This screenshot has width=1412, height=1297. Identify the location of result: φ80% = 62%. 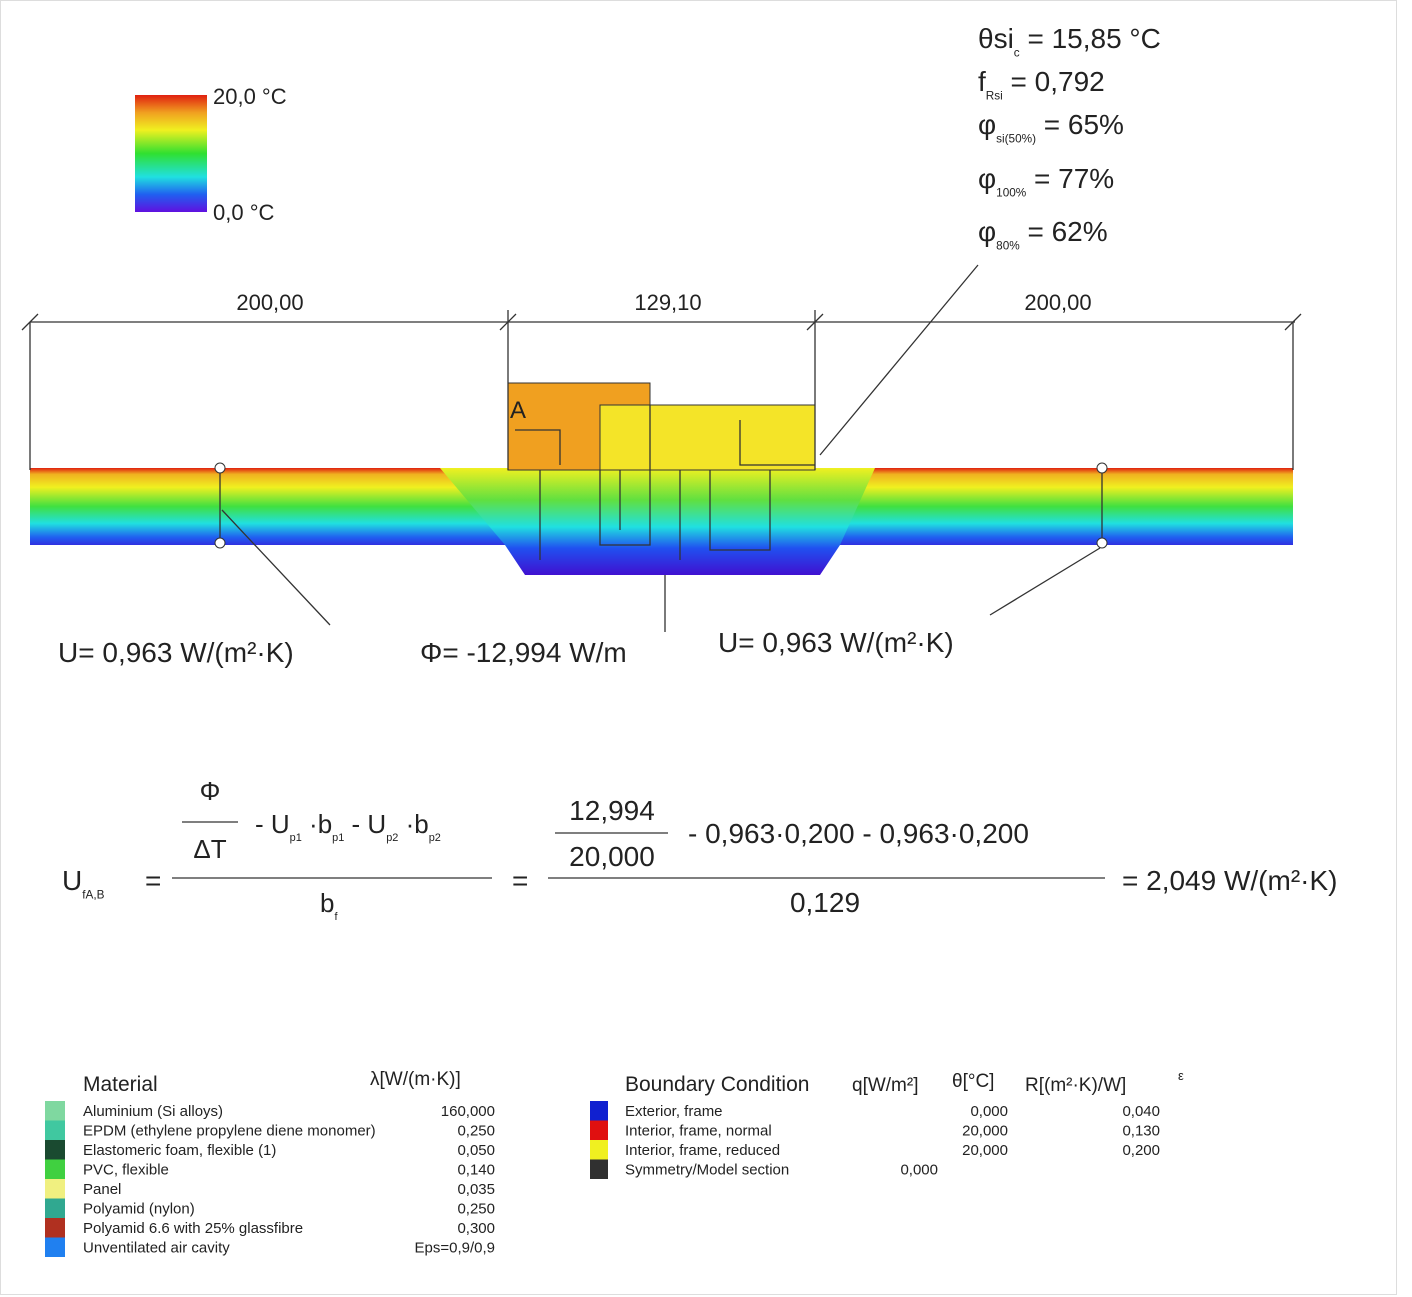
(1043, 234).